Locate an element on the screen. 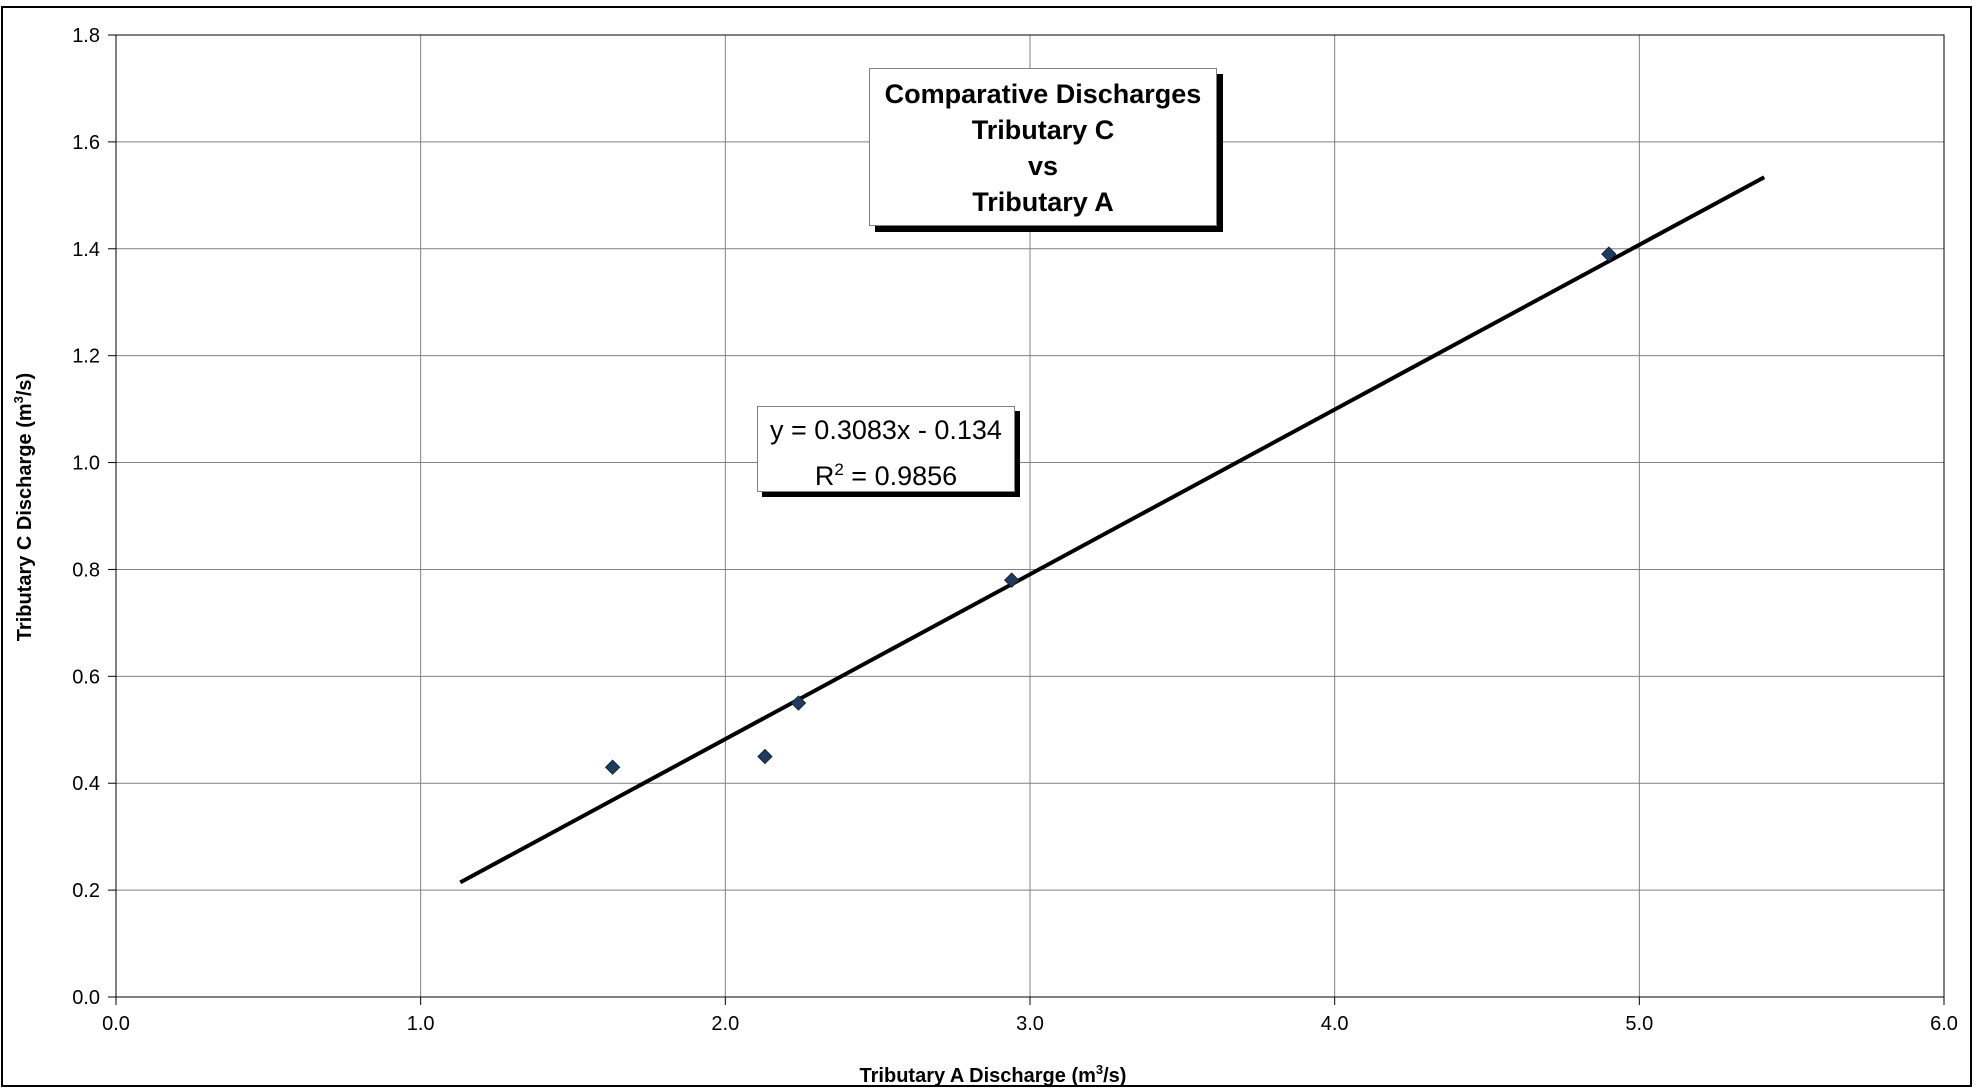 The height and width of the screenshot is (1091, 1975). y-tick-label: 1.2 is located at coordinates (86, 357).